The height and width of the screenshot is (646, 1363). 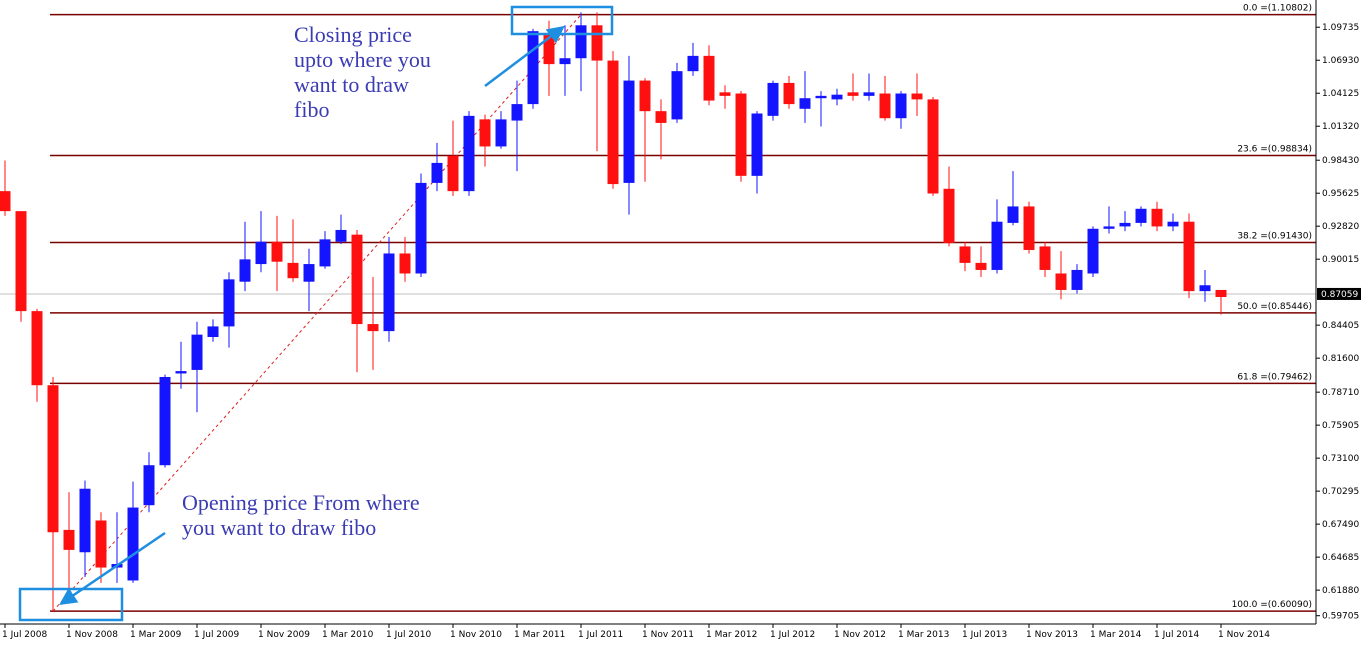 What do you see at coordinates (1340, 558) in the screenshot?
I see `y-tick-label: 0.64685` at bounding box center [1340, 558].